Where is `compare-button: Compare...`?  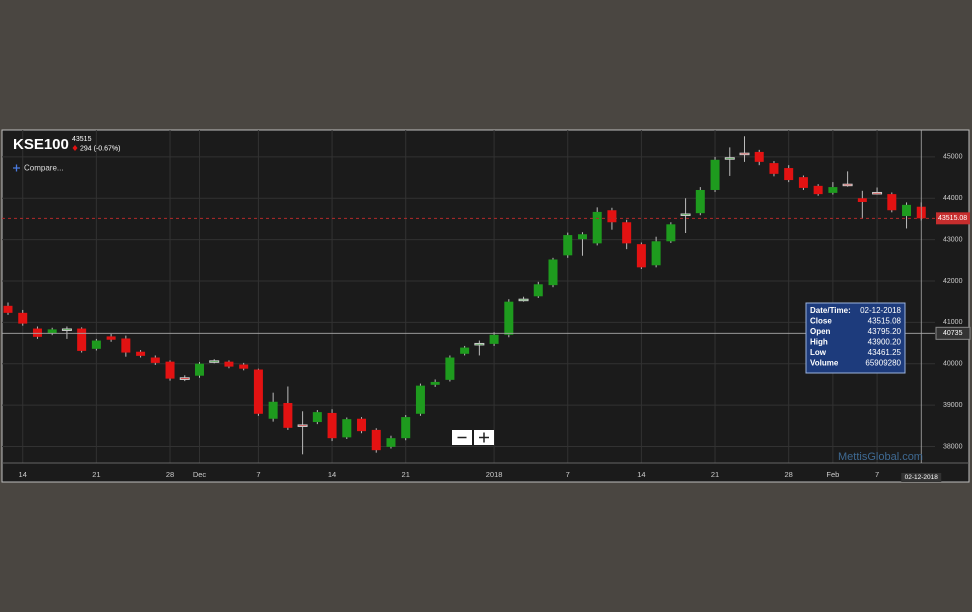
compare-button: Compare... is located at coordinates (44, 168).